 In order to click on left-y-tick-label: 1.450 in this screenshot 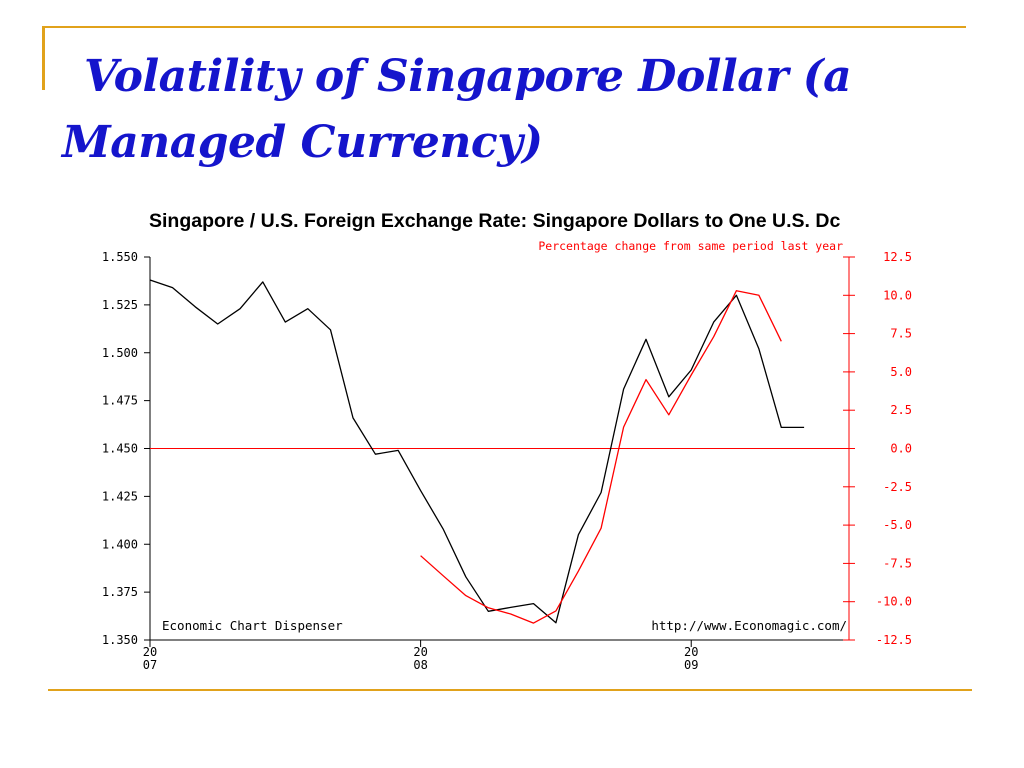, I will do `click(120, 449)`.